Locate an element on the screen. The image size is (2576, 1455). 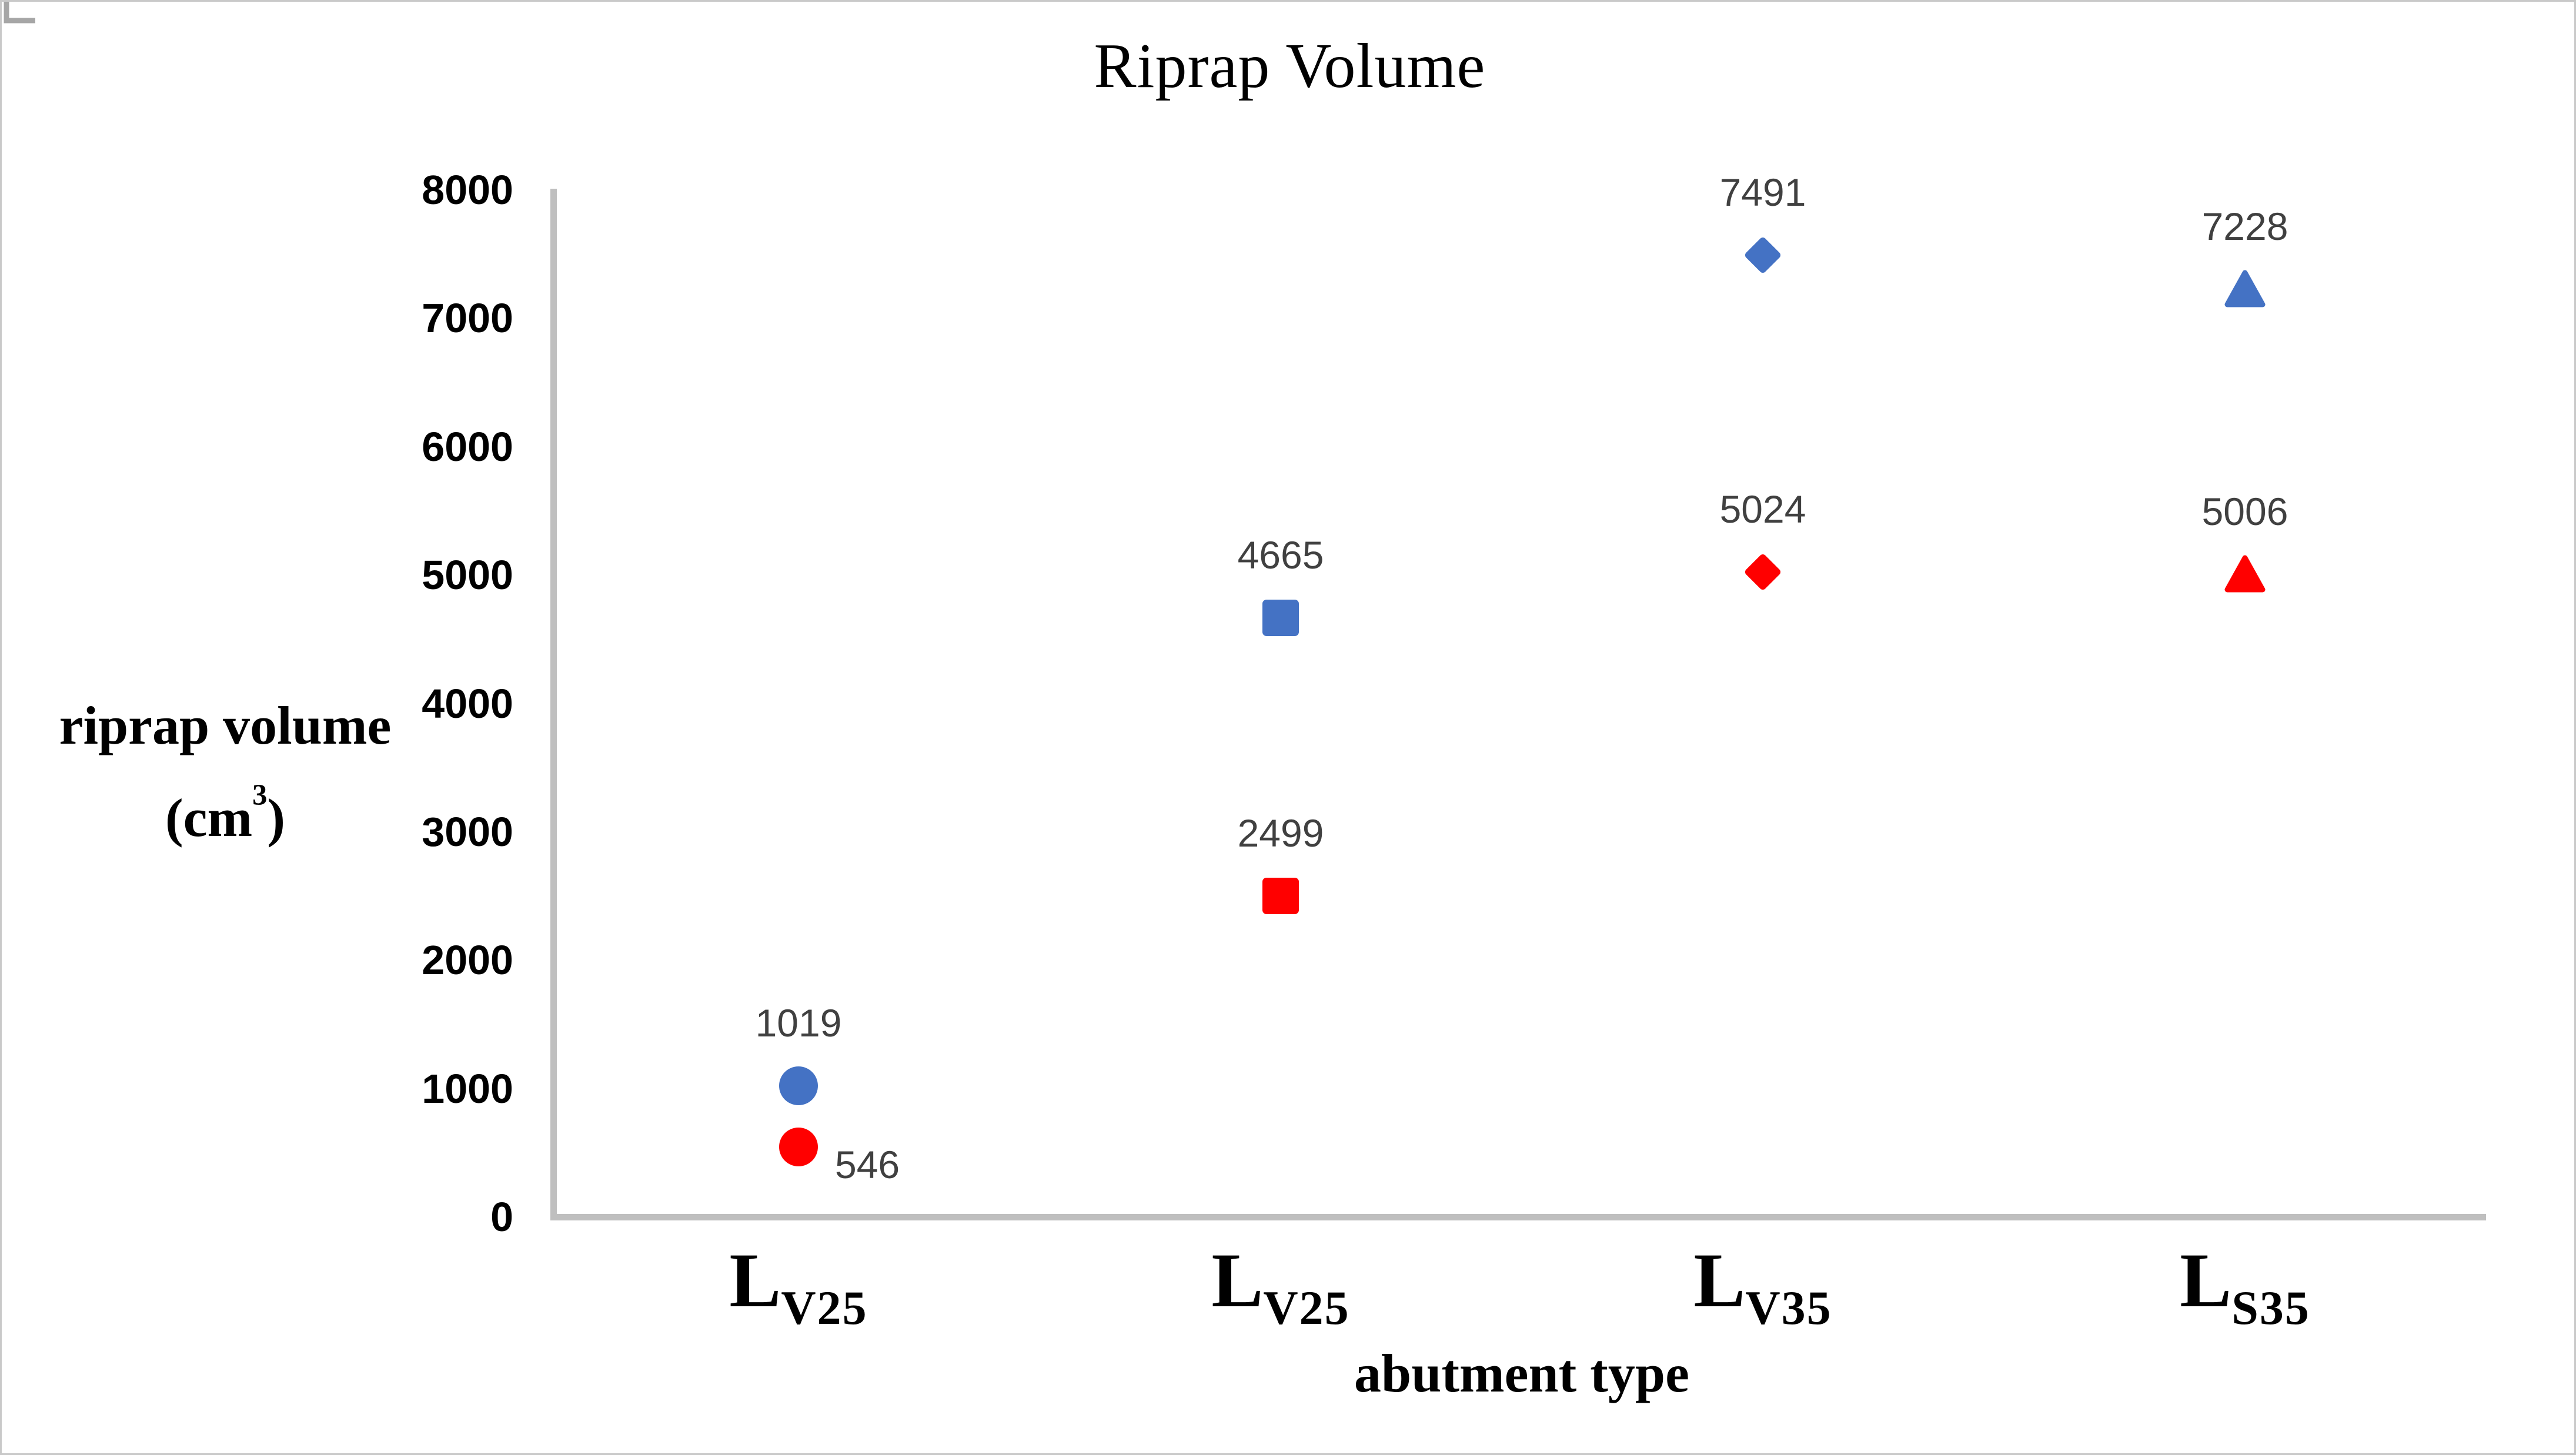
x-axis-title: abutment type is located at coordinates (1521, 1373).